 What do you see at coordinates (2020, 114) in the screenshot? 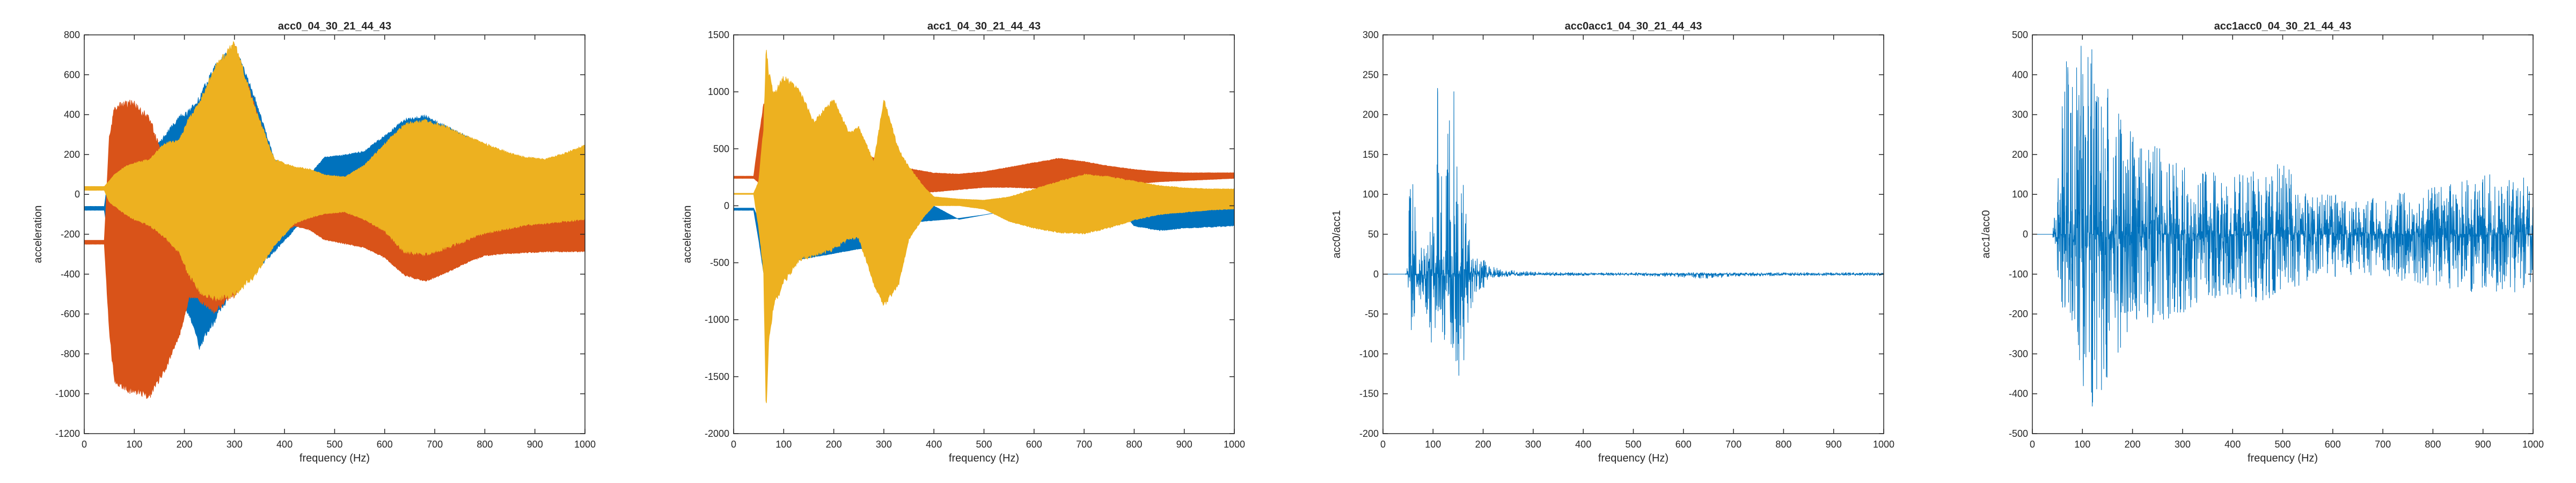
I see `y-tick-label: 300` at bounding box center [2020, 114].